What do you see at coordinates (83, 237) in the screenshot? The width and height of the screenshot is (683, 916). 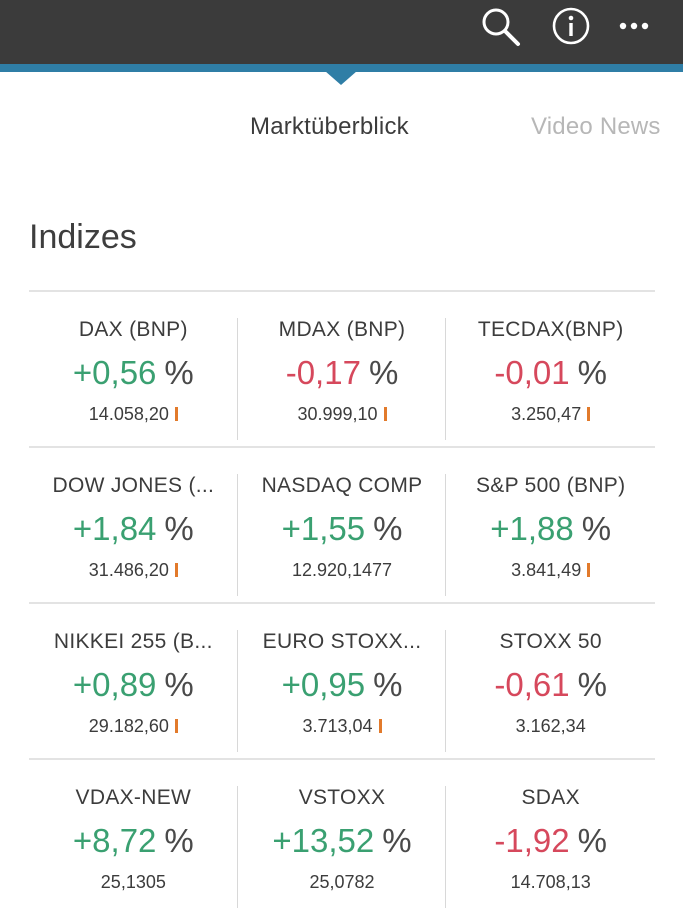 I see `section-title: Indizes` at bounding box center [83, 237].